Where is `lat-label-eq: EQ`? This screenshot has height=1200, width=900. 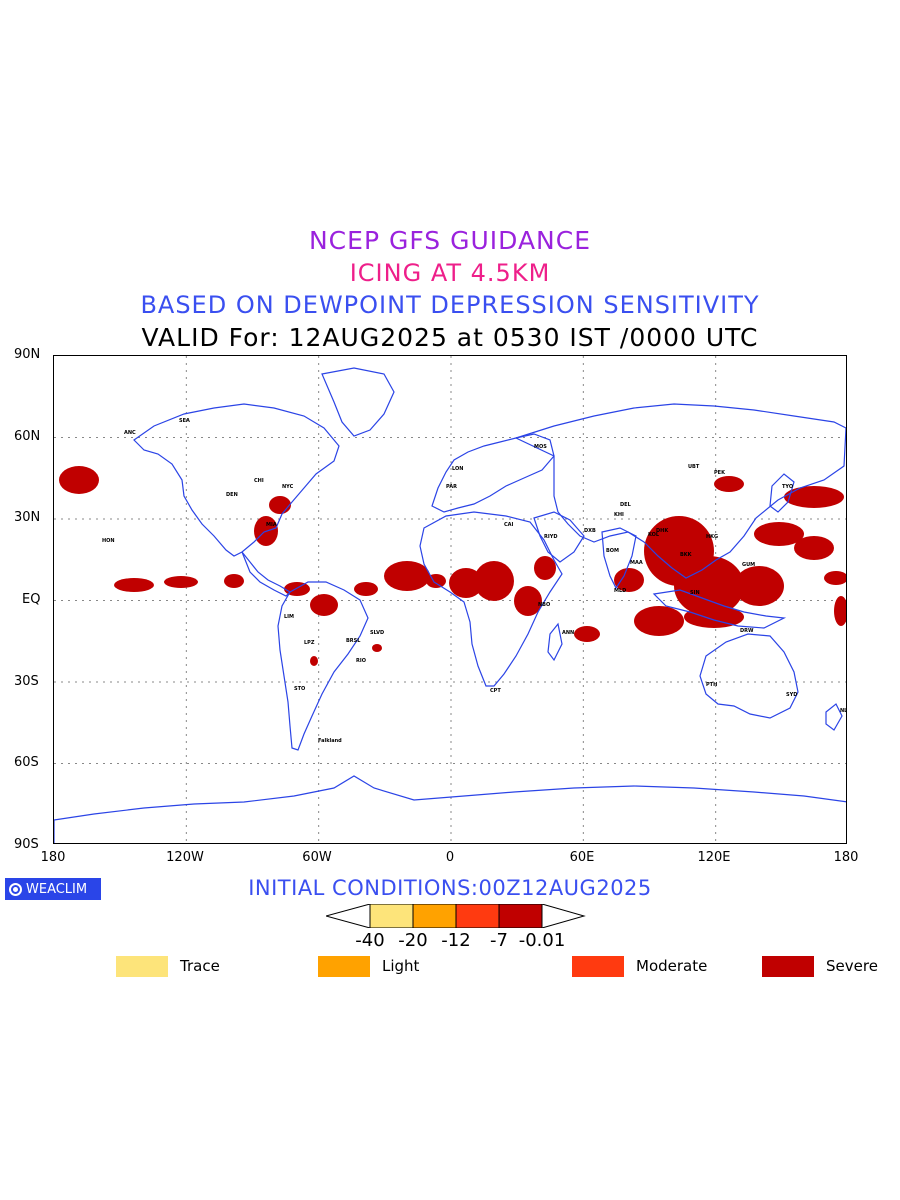 lat-label-eq: EQ is located at coordinates (31, 599).